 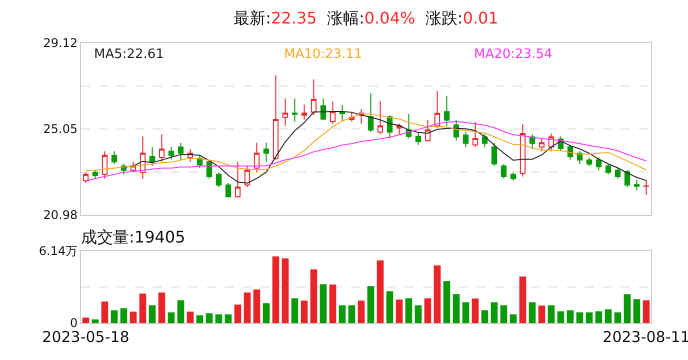 I want to click on y-tick-label: 6.14万, so click(x=58, y=251).